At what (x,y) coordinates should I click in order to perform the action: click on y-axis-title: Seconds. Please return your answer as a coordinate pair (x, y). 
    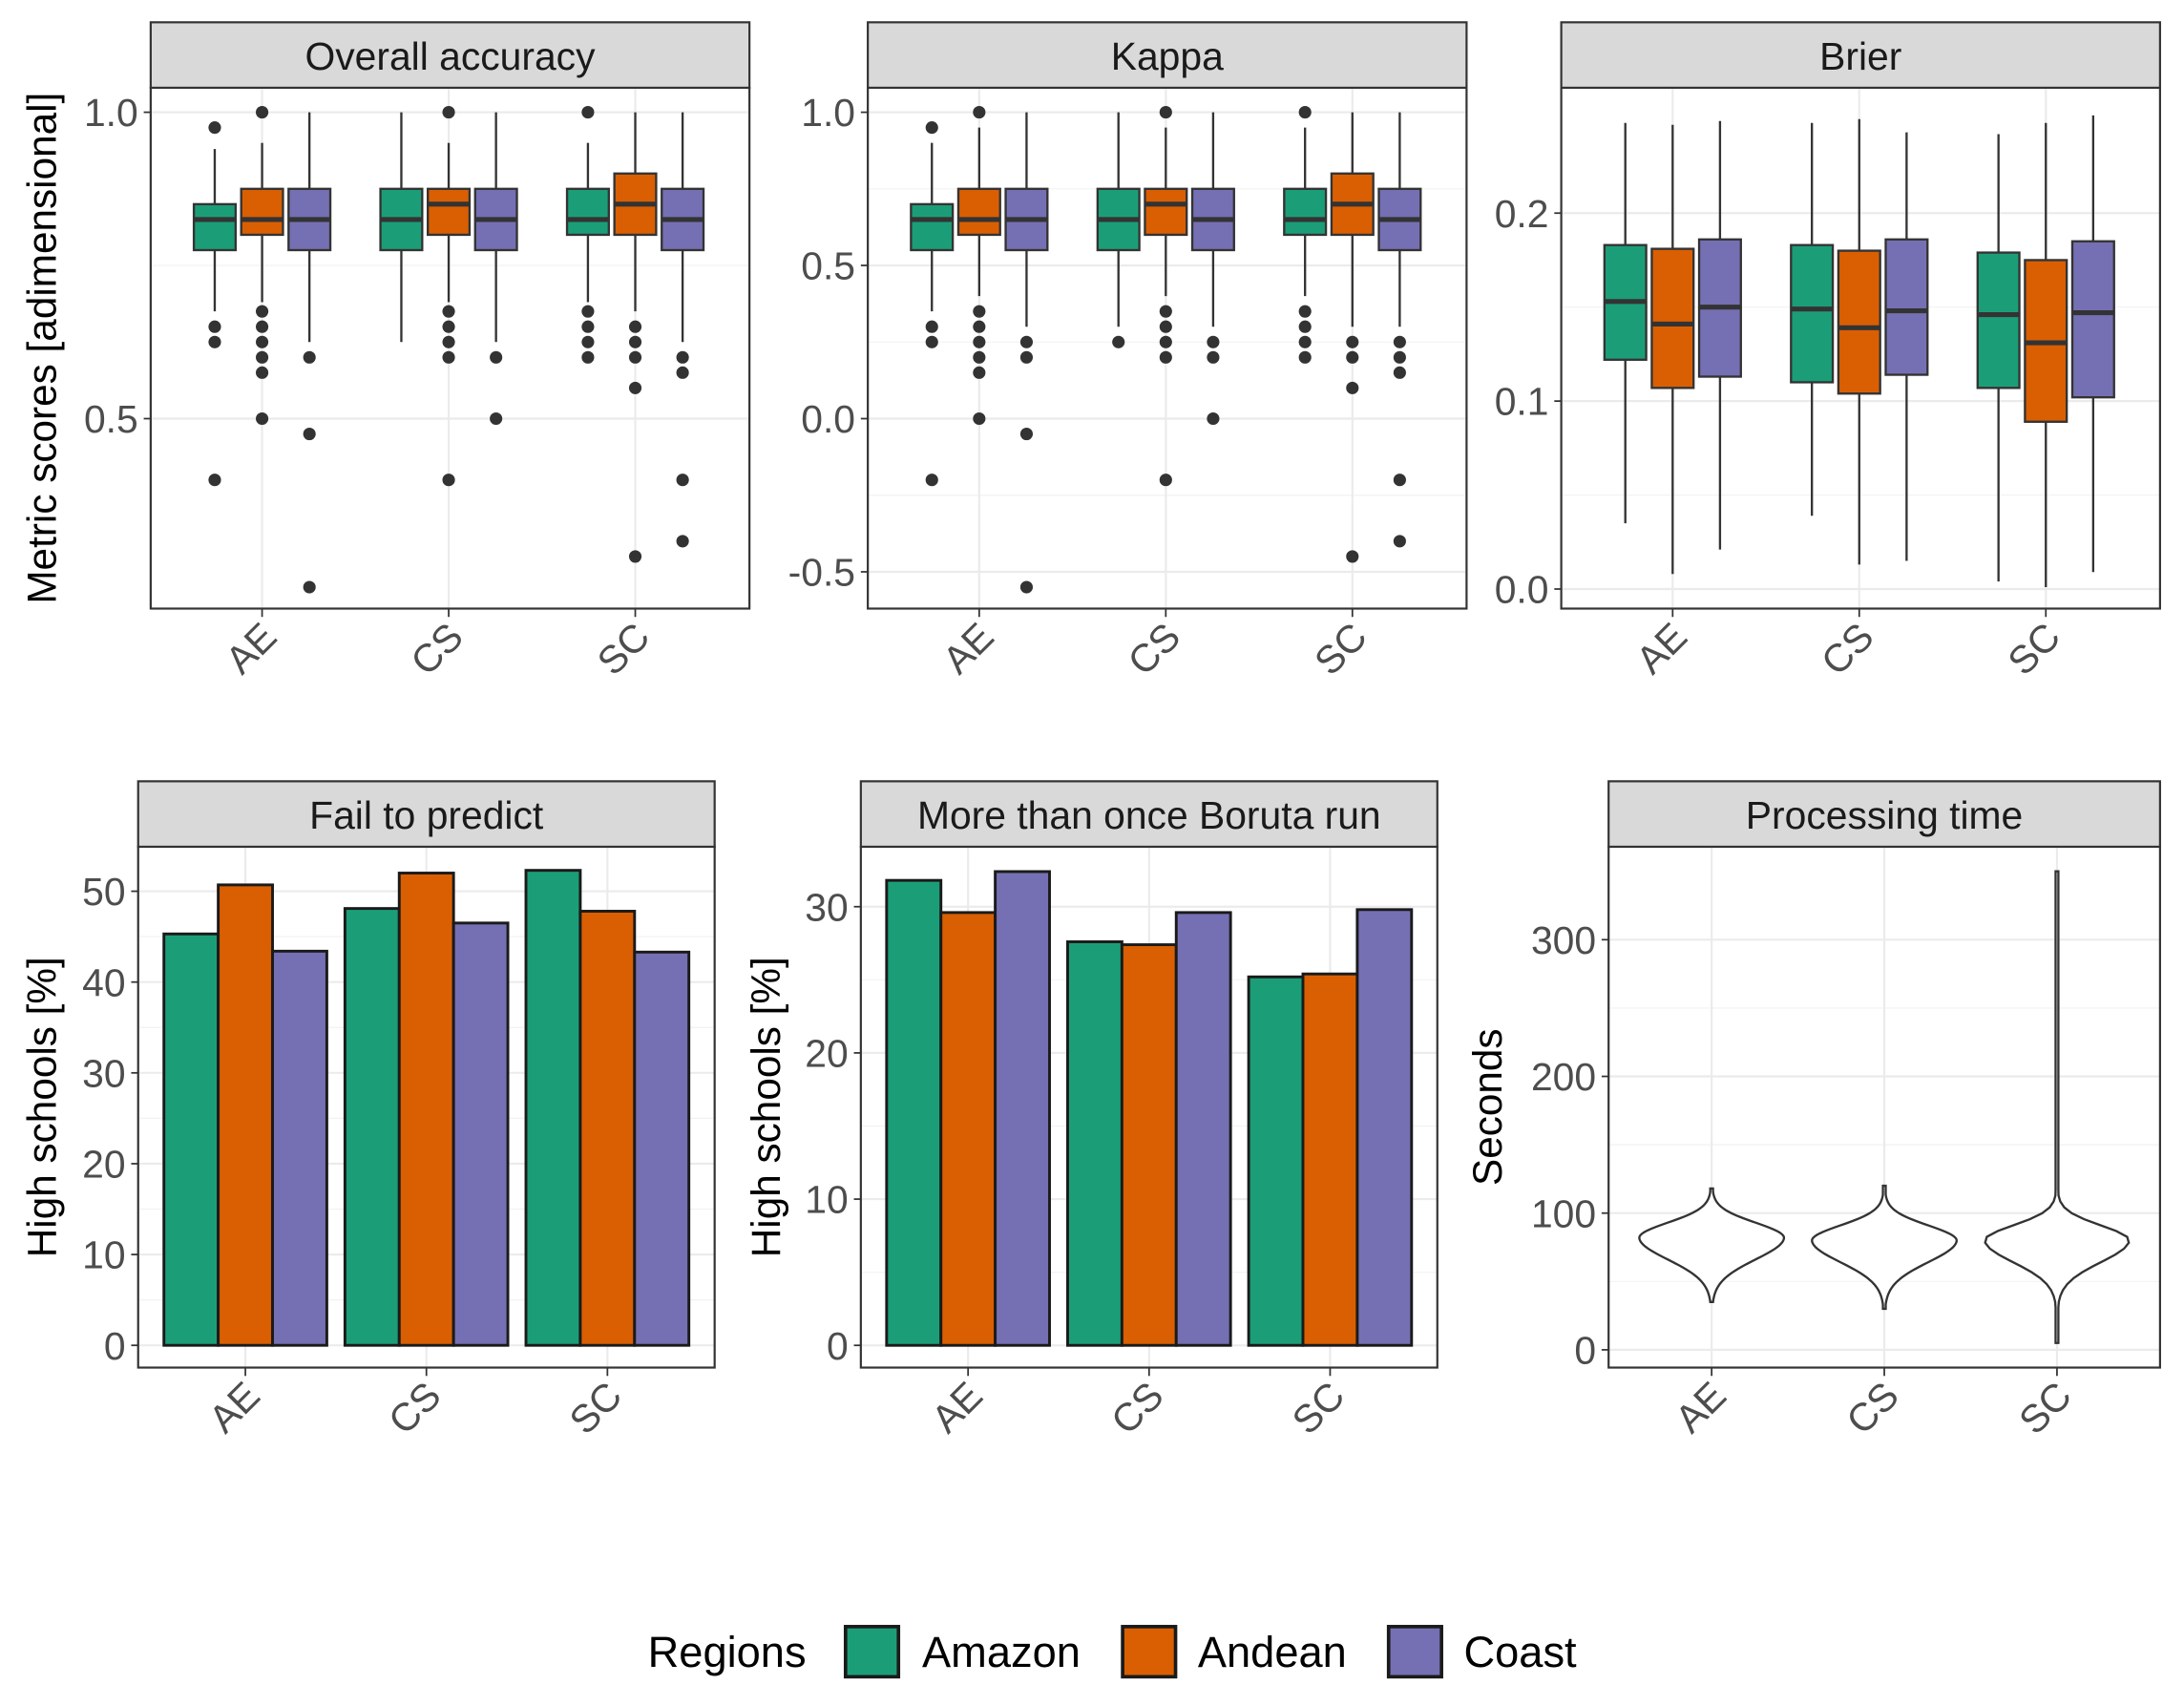
    Looking at the image, I should click on (1488, 1107).